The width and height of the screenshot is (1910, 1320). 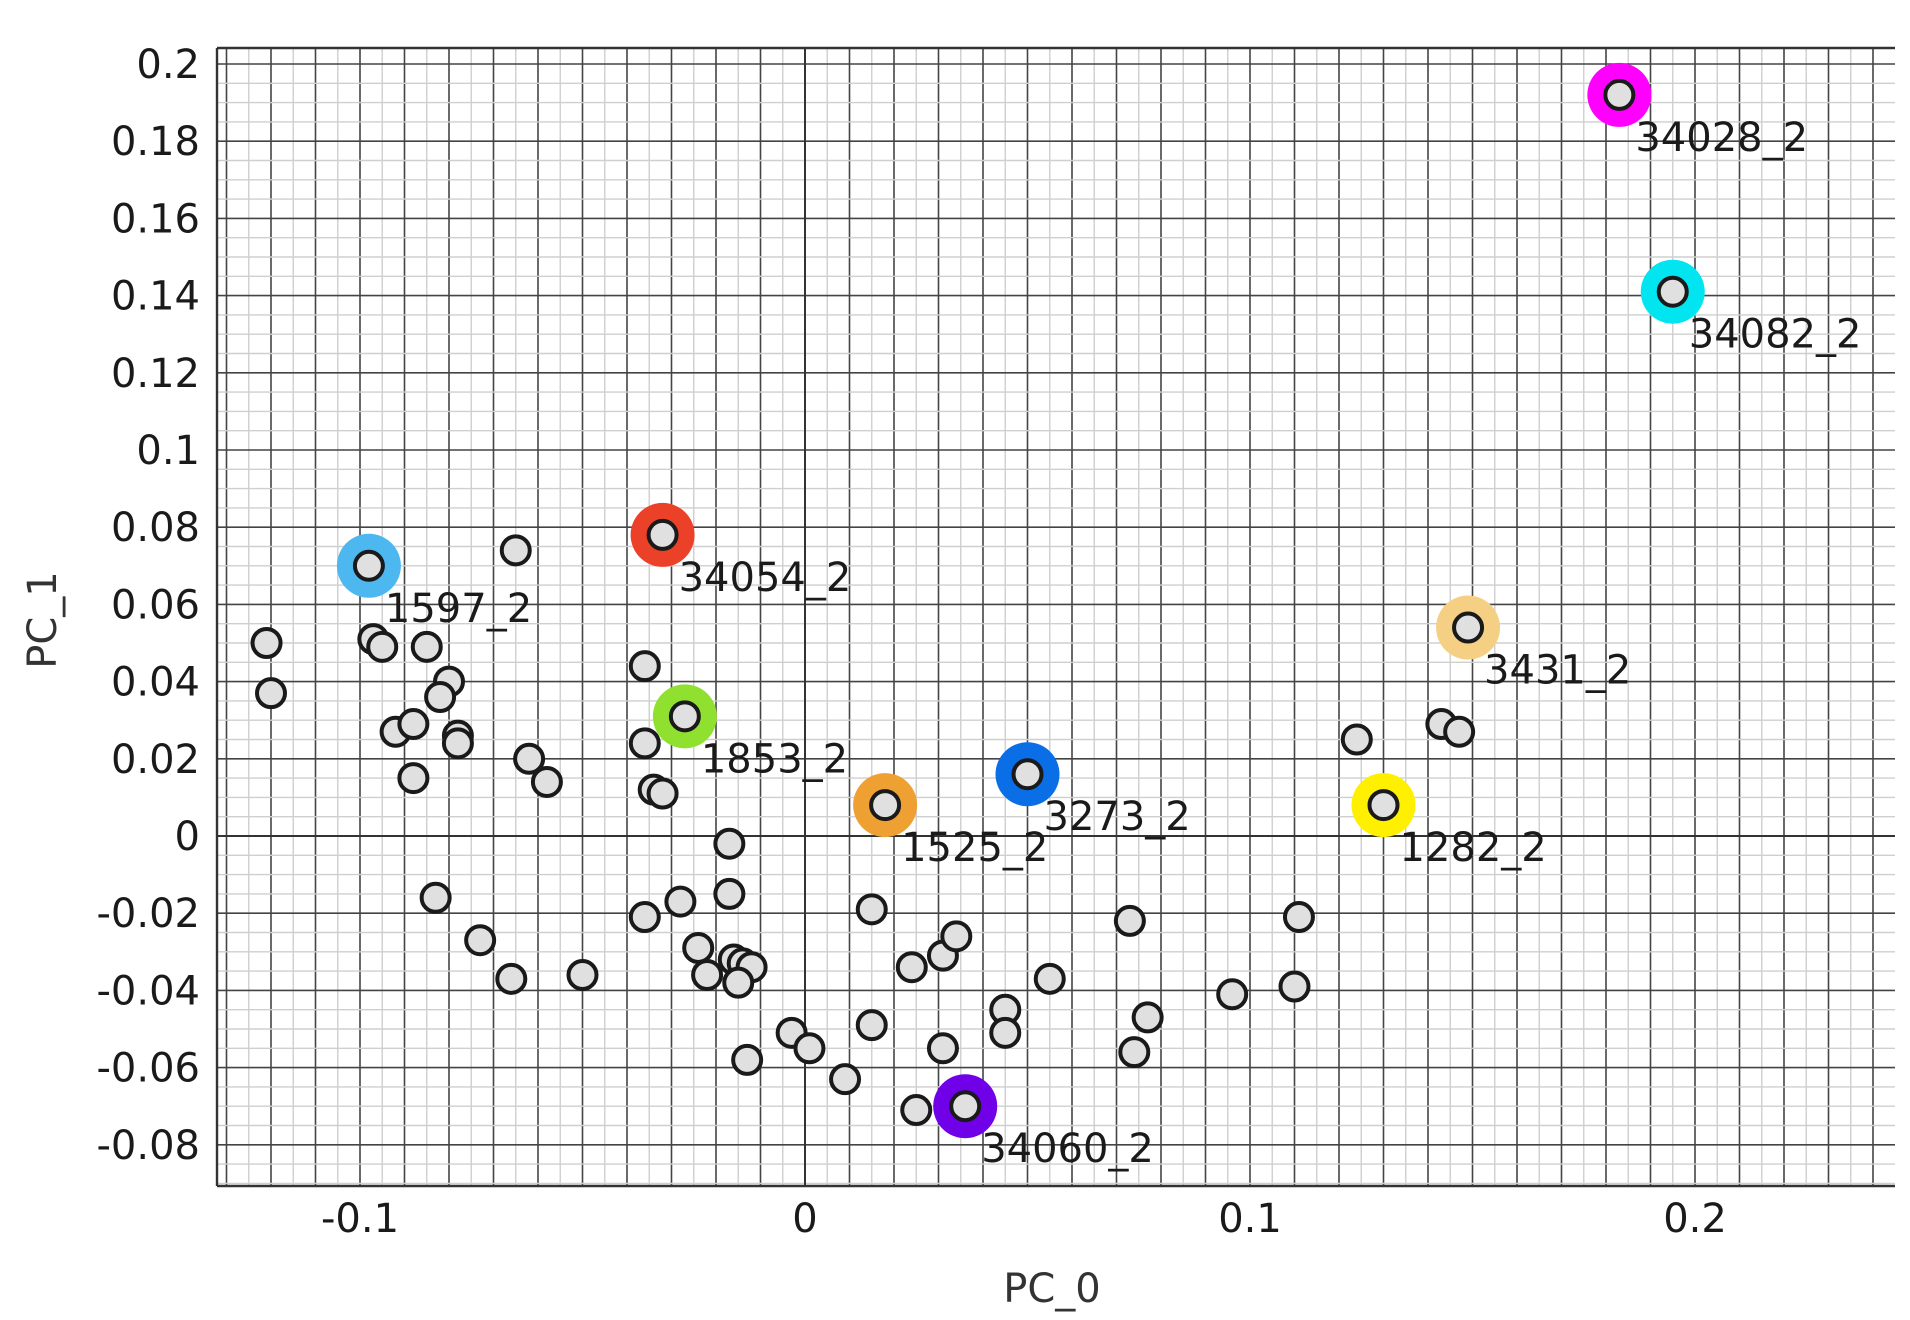 What do you see at coordinates (458, 609) in the screenshot?
I see `point-label: 1597_2` at bounding box center [458, 609].